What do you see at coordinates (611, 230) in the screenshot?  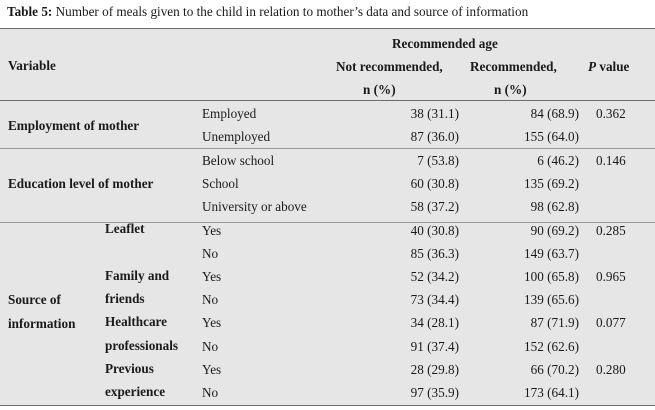 I see `row-p-value: 0.285` at bounding box center [611, 230].